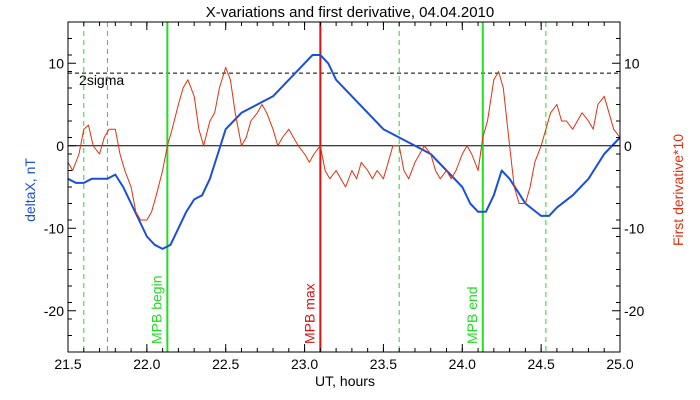 The height and width of the screenshot is (400, 700). I want to click on x-tick-label-5: 24.0, so click(462, 364).